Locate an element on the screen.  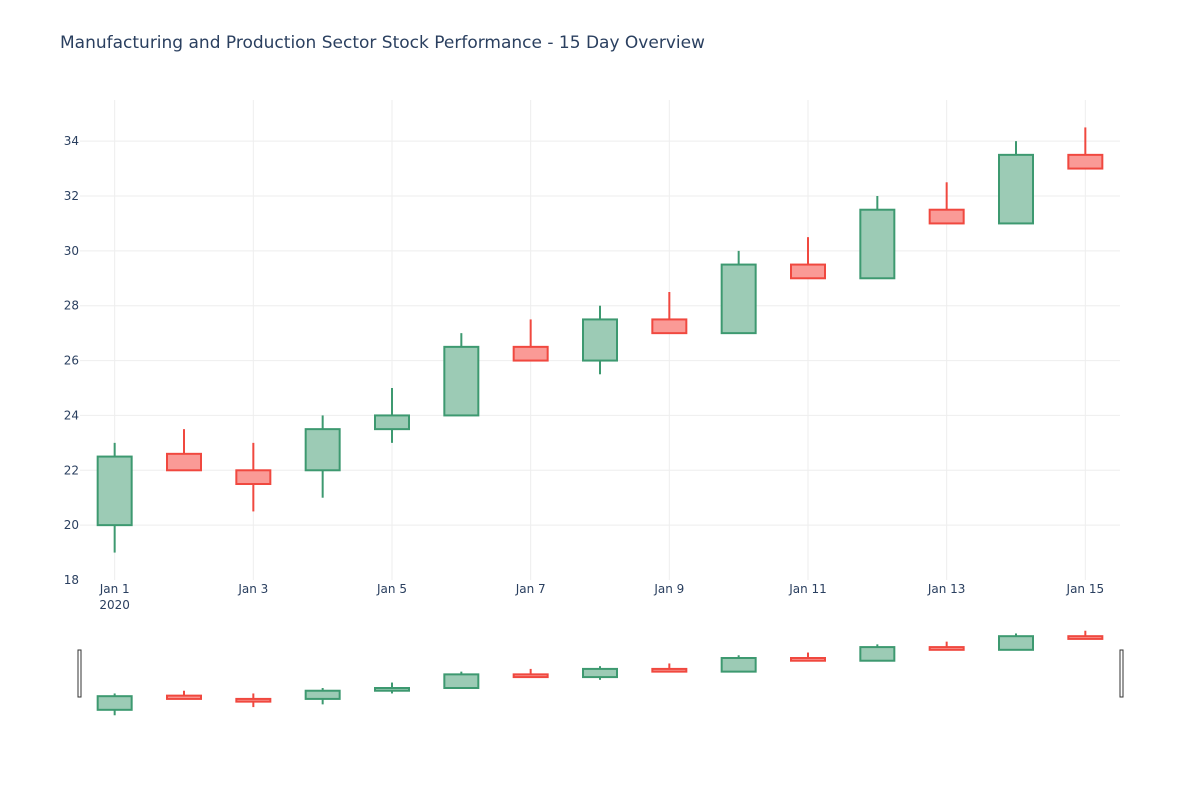
range-slider-right-handle is located at coordinates (1121, 673).